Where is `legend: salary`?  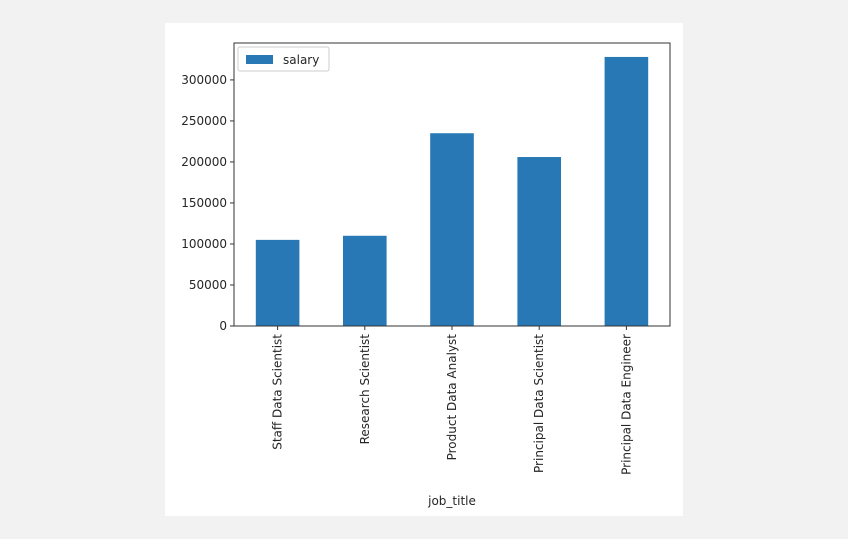
legend: salary is located at coordinates (283, 59).